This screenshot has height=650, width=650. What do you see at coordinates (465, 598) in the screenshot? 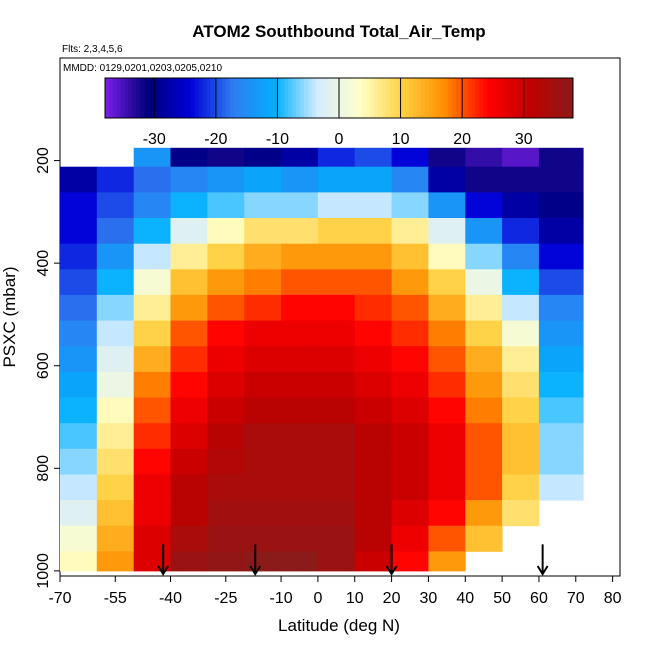
I see `x-tick-label: 40` at bounding box center [465, 598].